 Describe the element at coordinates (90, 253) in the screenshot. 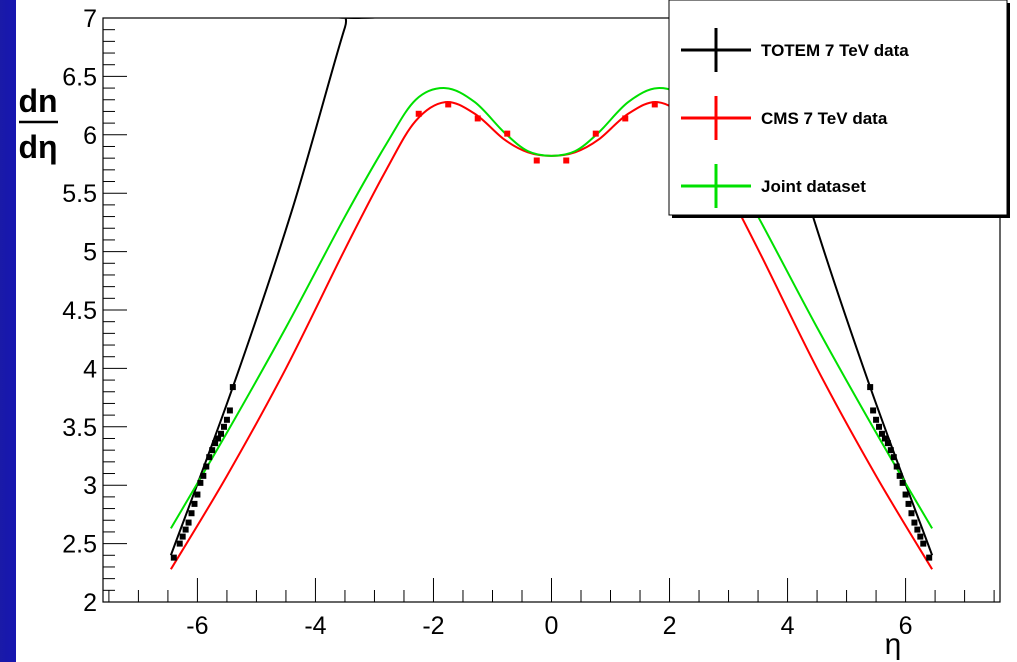

I see `y-tick-label: 5` at that location.